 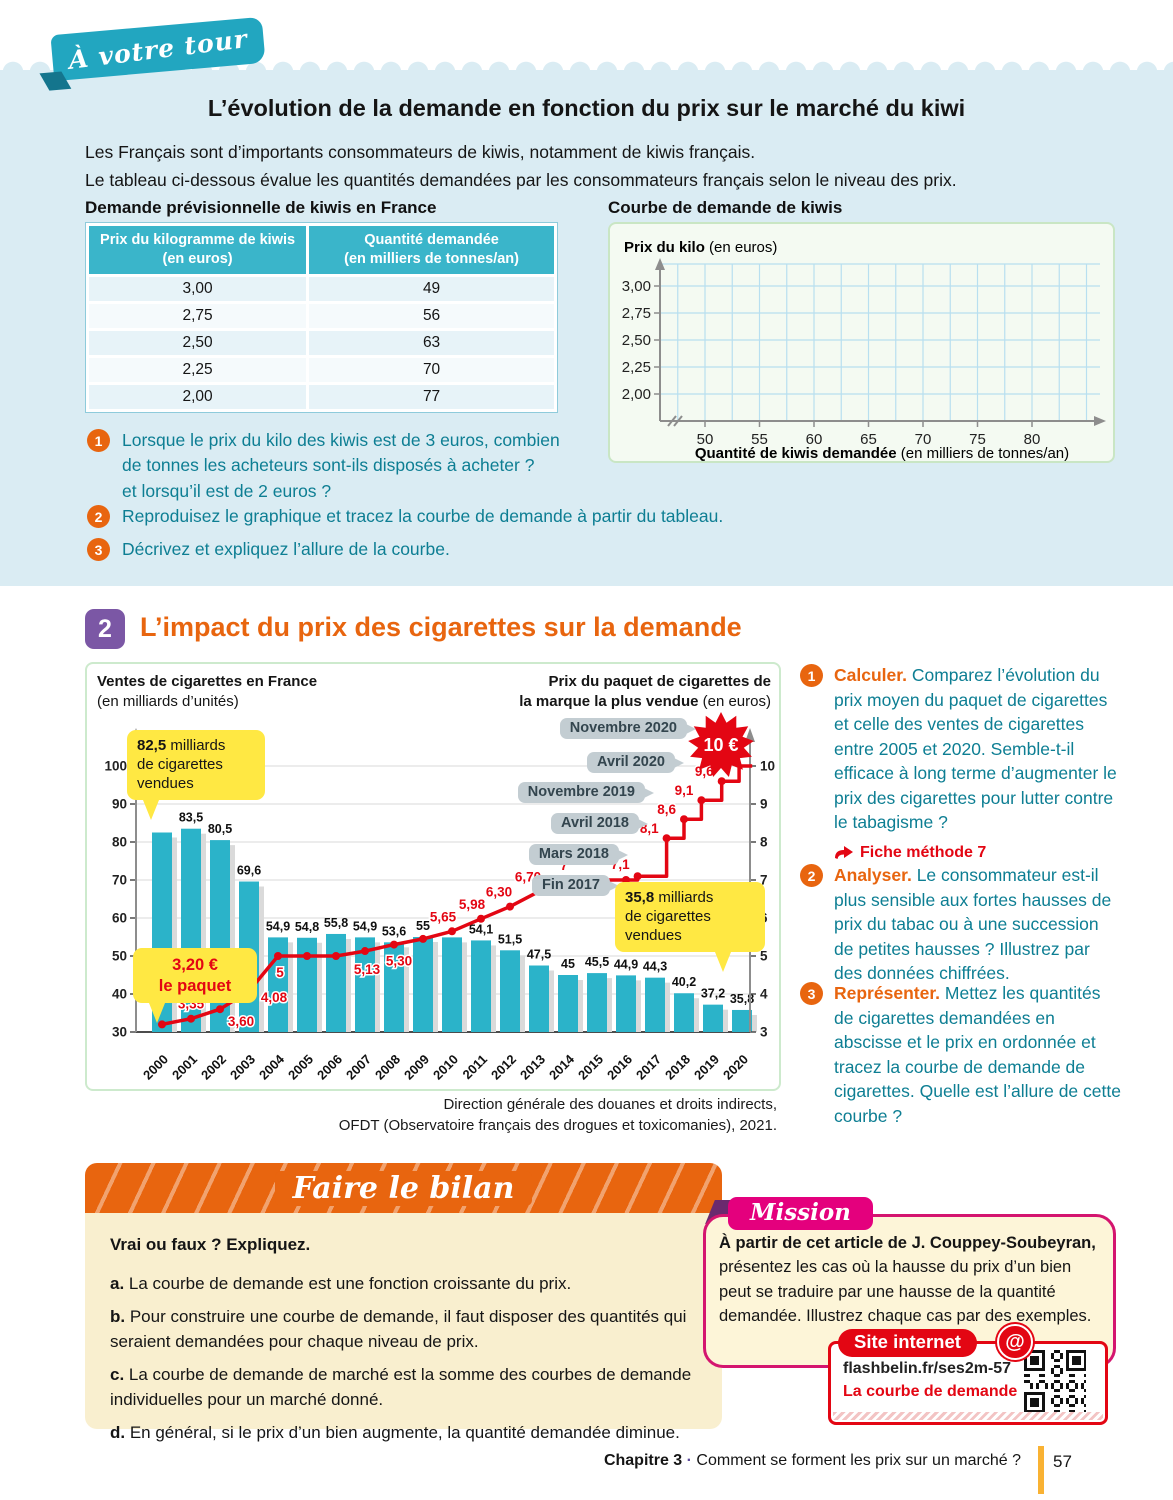 What do you see at coordinates (196, 775) in the screenshot?
I see `callout-2000-sales: 82,5 milliards de cigarettes vendues` at bounding box center [196, 775].